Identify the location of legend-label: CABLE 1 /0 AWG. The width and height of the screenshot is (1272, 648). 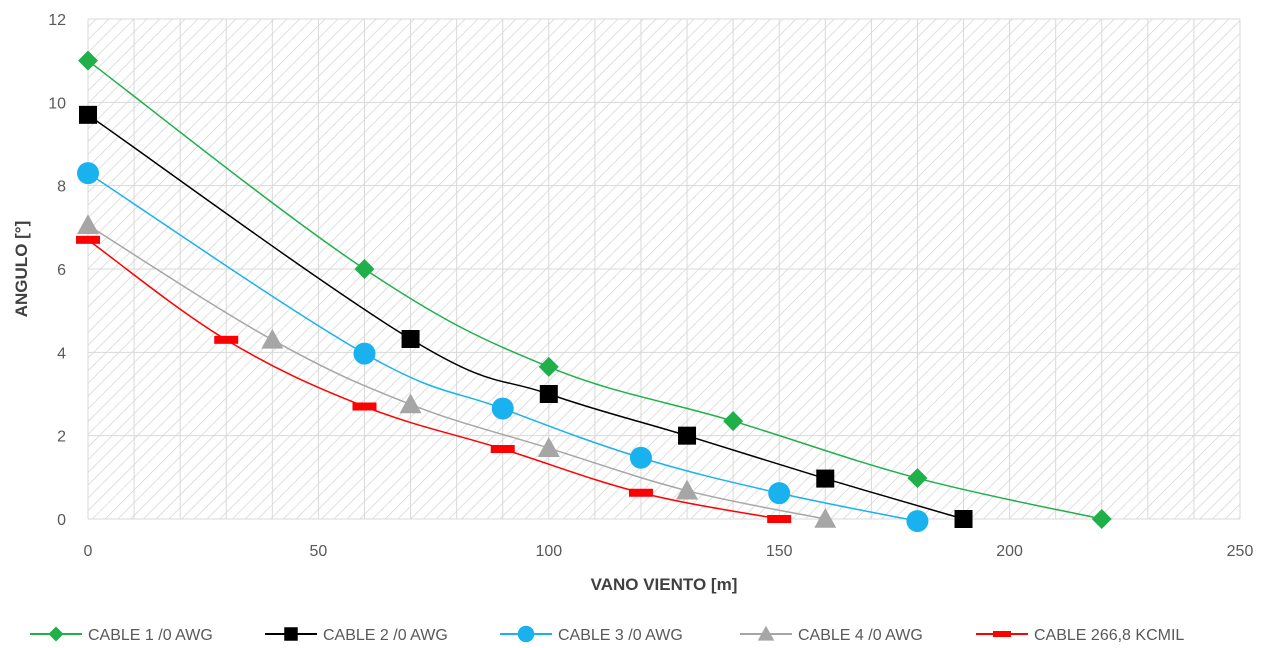
(150, 635).